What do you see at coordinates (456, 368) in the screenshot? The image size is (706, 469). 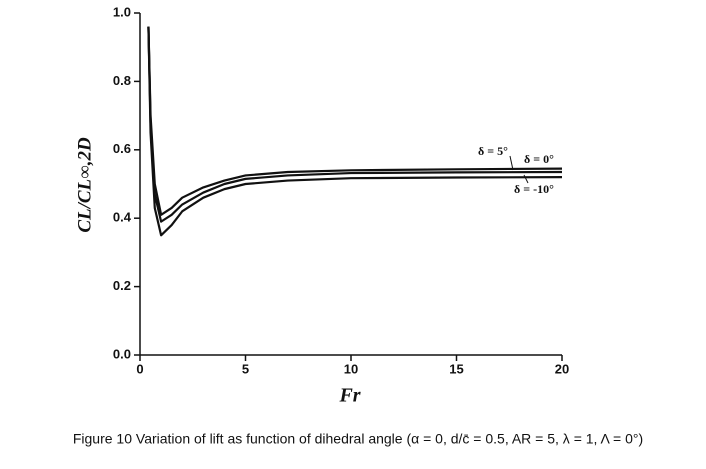 I see `x-tick-label: 15` at bounding box center [456, 368].